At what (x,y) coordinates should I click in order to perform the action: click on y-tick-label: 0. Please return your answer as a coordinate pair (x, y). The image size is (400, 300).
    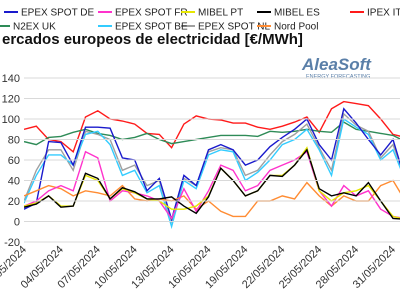
    Looking at the image, I should click on (17, 223).